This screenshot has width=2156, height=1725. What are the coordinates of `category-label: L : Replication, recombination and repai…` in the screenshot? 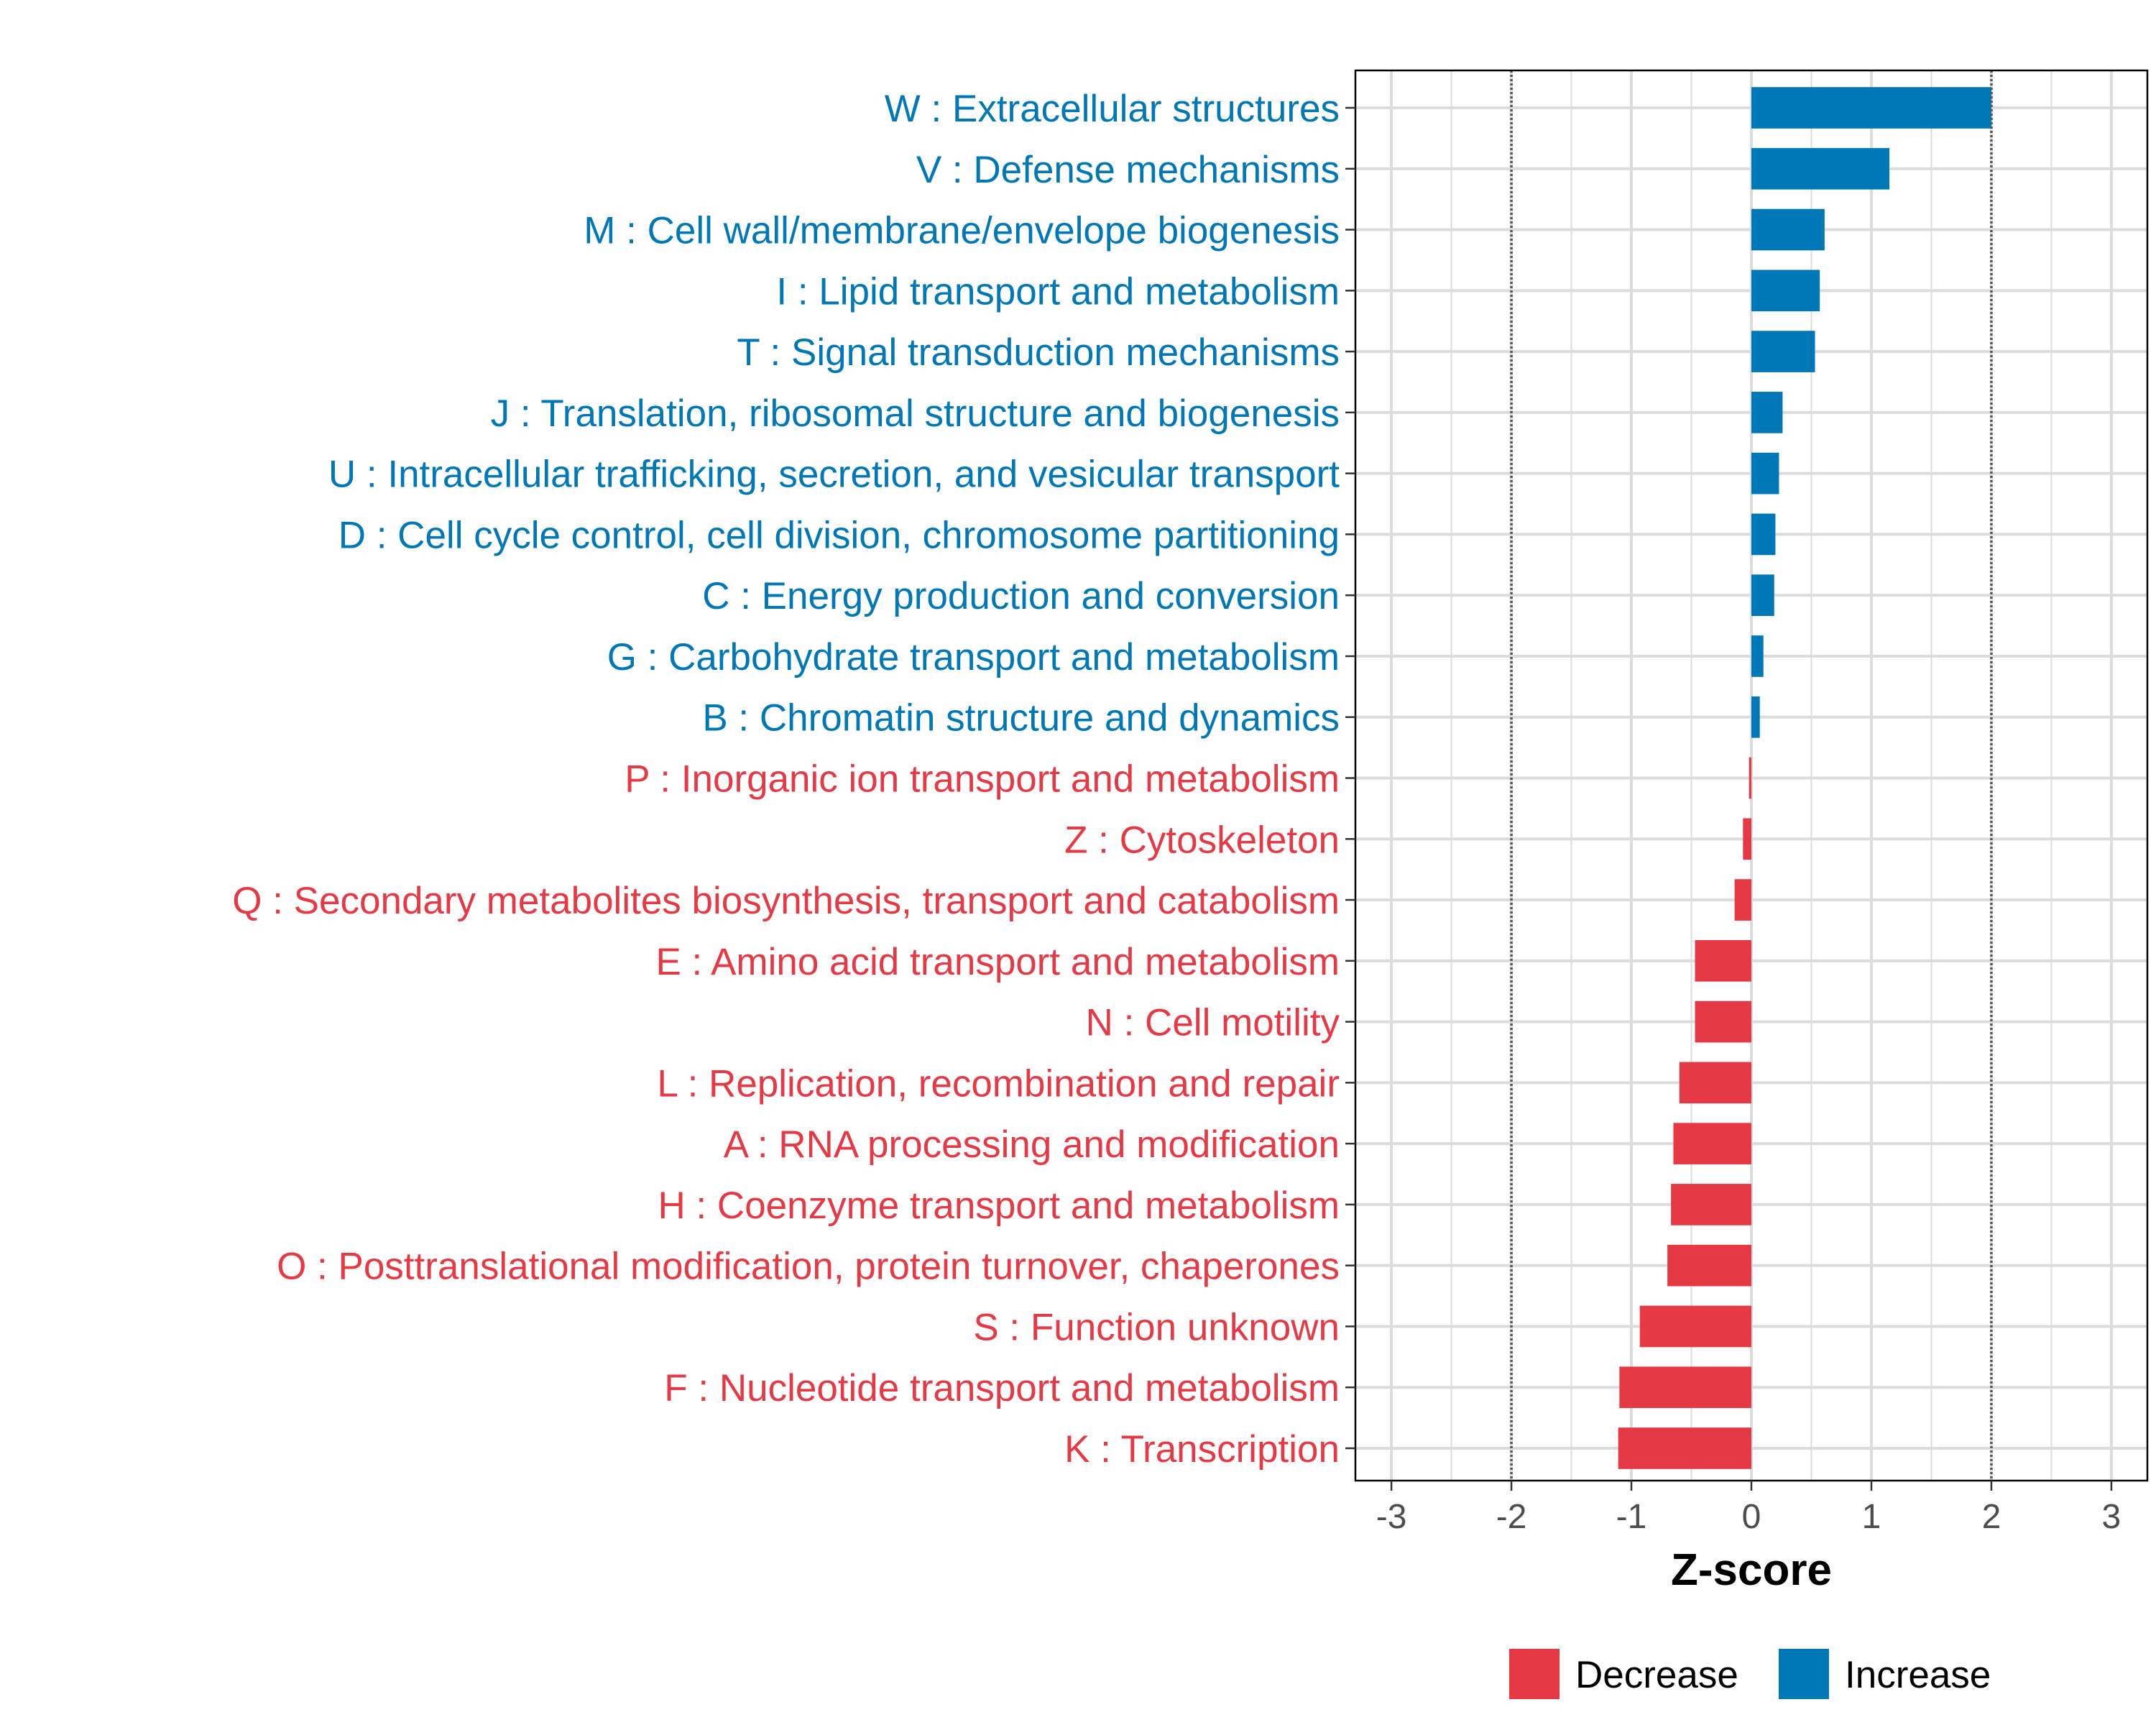 It's located at (998, 1083).